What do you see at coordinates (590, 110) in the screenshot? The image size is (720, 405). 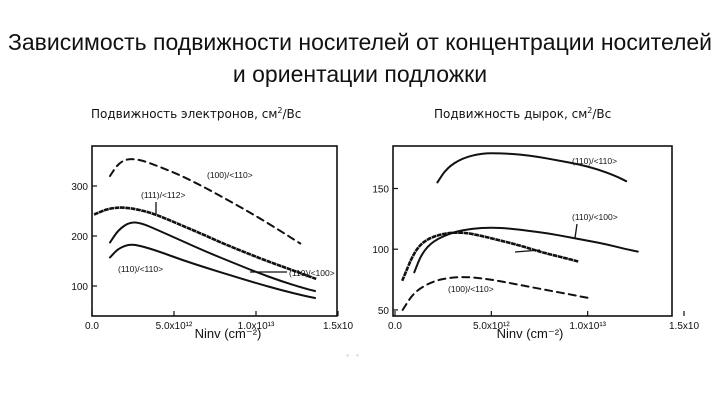 I see `caption-right-unit-power: 2` at bounding box center [590, 110].